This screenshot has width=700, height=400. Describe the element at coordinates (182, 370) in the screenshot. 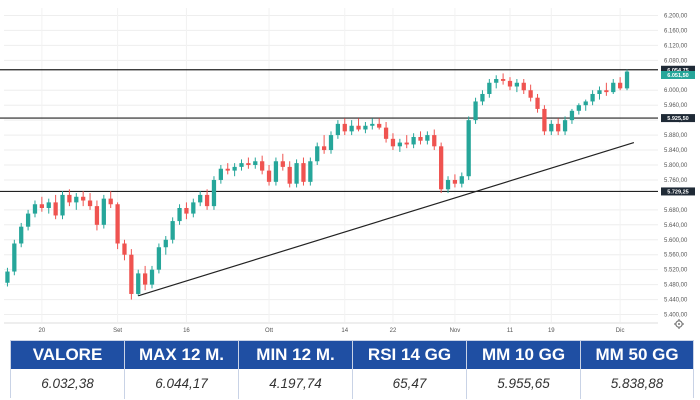

I see `stat-max-12m: MAX 12 M. 6.044,17` at that location.